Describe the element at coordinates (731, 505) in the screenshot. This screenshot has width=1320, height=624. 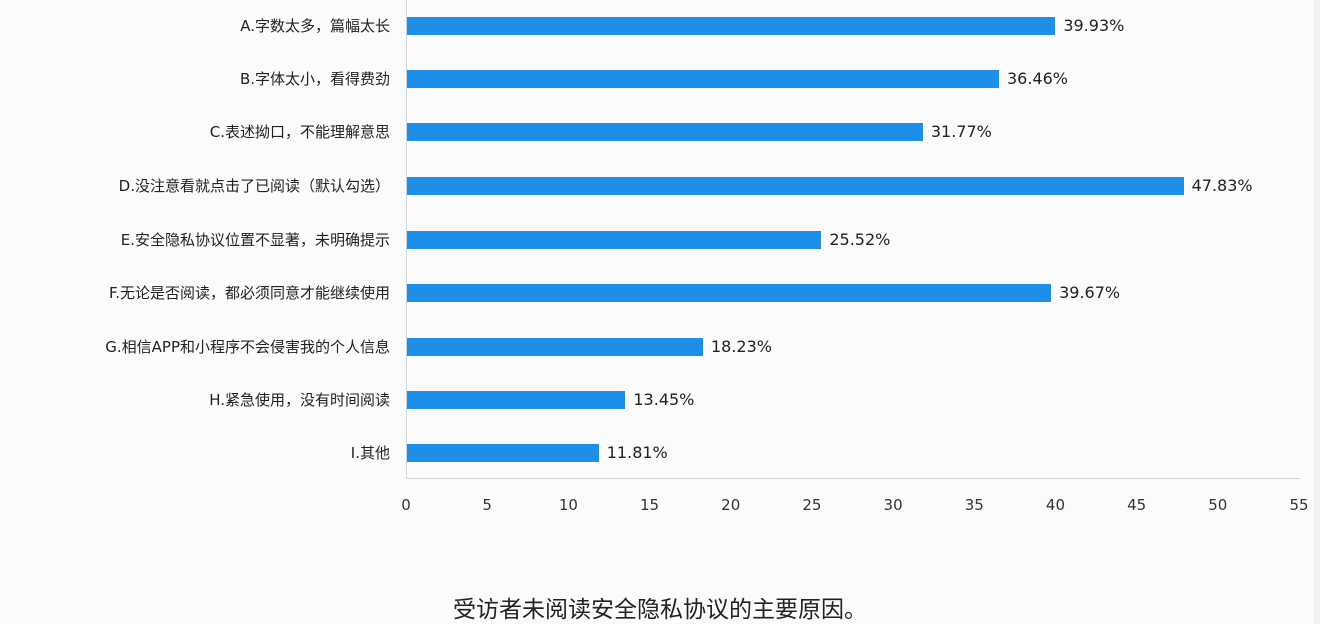
I see `x-tick-label: 20` at that location.